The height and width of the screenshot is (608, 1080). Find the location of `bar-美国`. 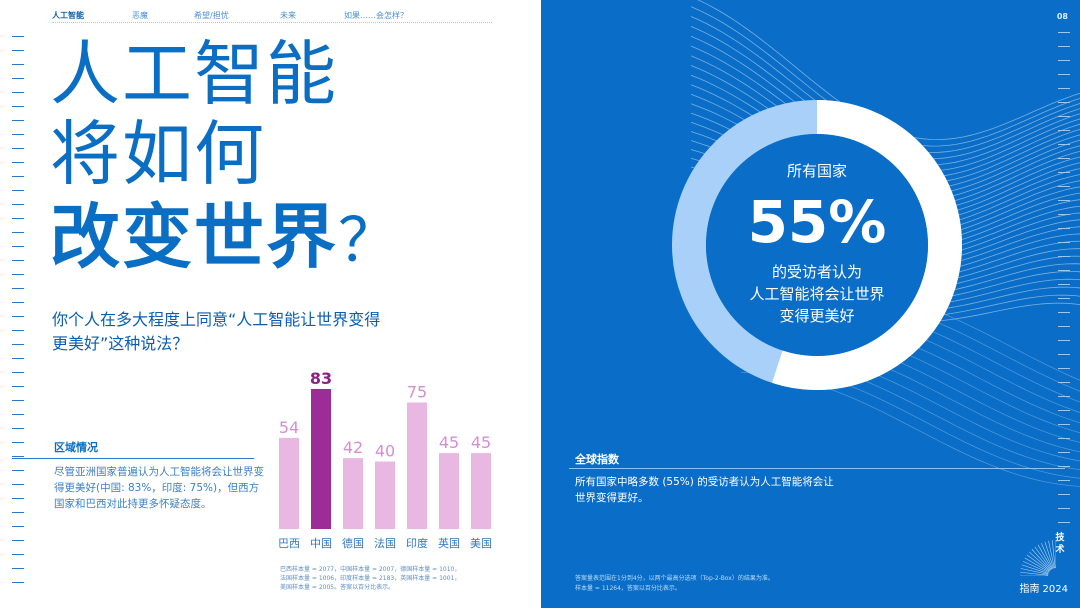

bar-美国 is located at coordinates (481, 491).